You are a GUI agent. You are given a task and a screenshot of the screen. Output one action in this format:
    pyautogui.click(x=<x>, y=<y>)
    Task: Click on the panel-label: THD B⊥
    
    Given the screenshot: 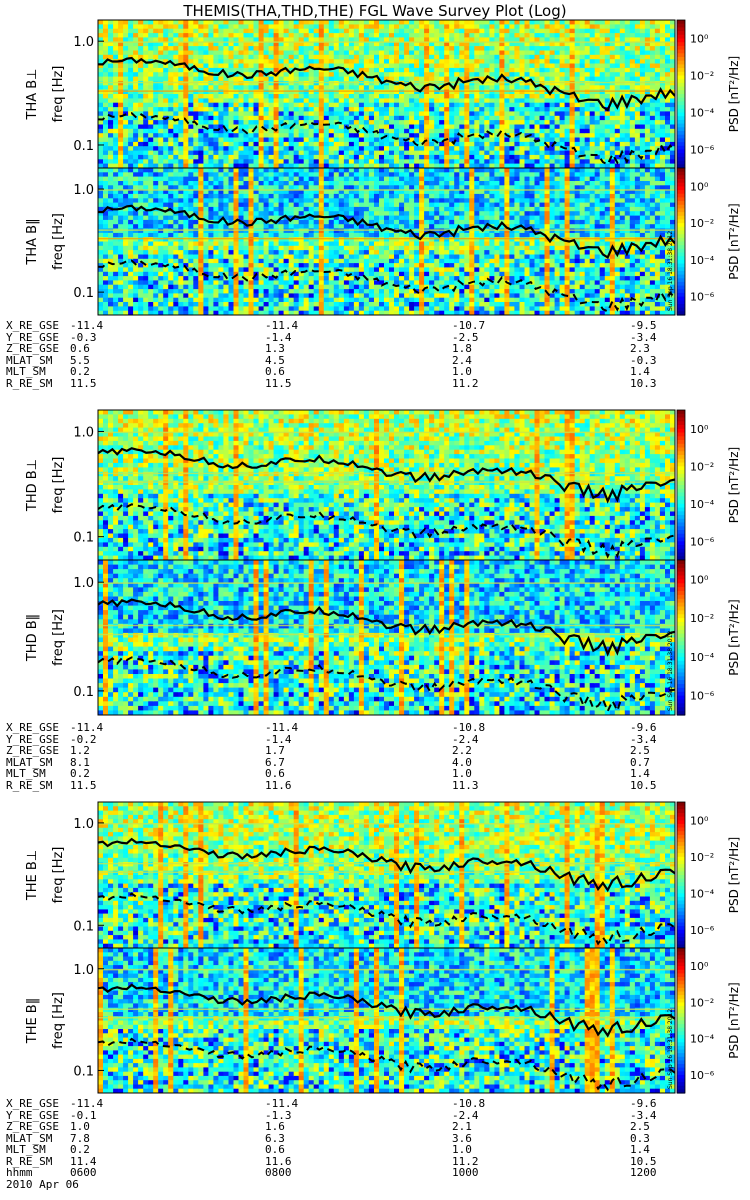 What is the action you would take?
    pyautogui.click(x=32, y=485)
    